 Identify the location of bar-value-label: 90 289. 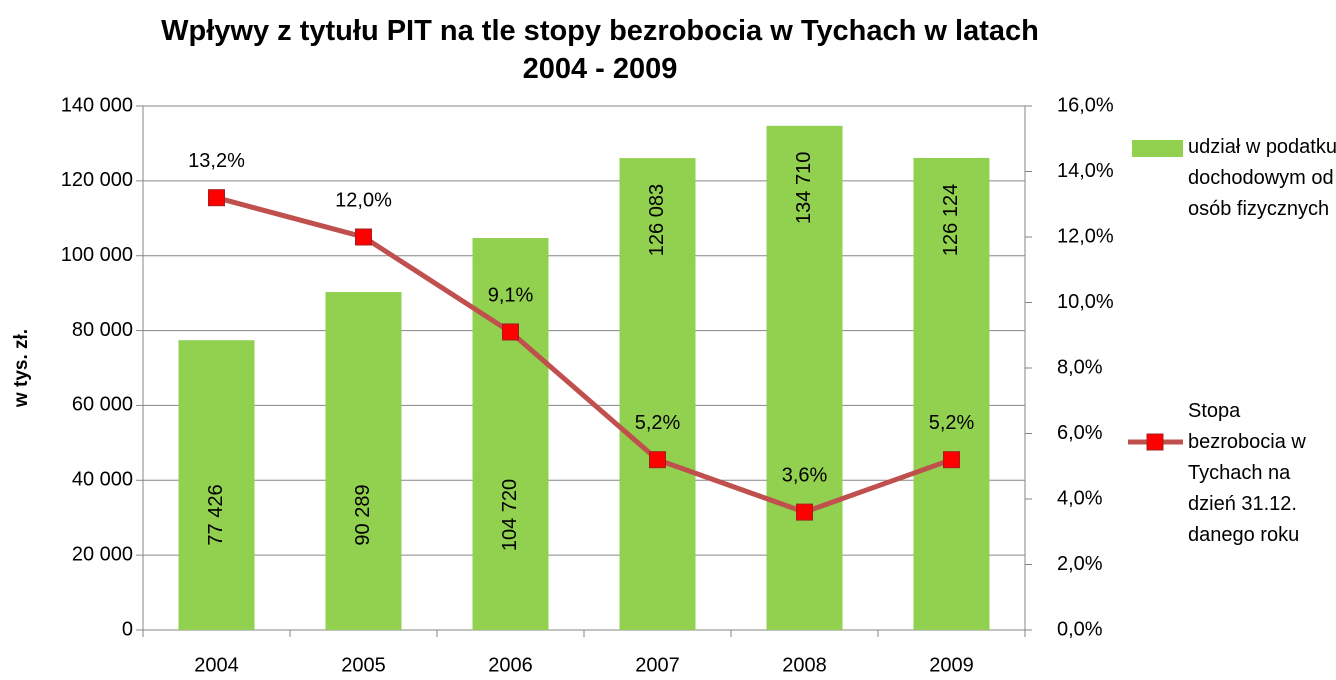
(363, 514).